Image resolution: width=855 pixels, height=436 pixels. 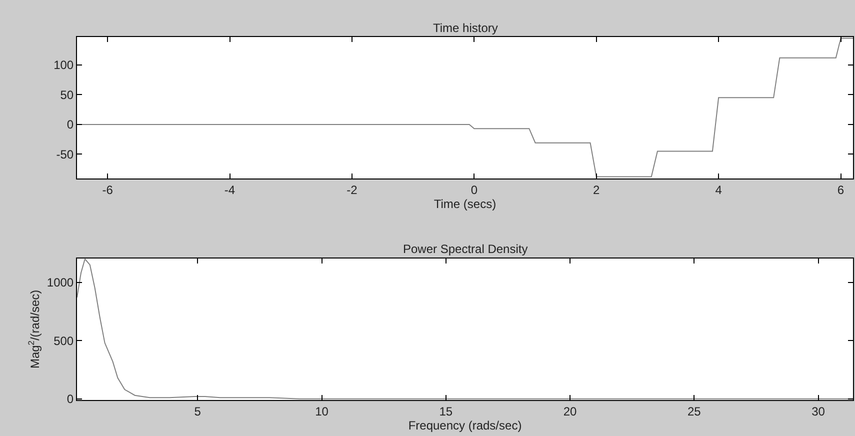 What do you see at coordinates (718, 189) in the screenshot?
I see `x-tick-label: 4` at bounding box center [718, 189].